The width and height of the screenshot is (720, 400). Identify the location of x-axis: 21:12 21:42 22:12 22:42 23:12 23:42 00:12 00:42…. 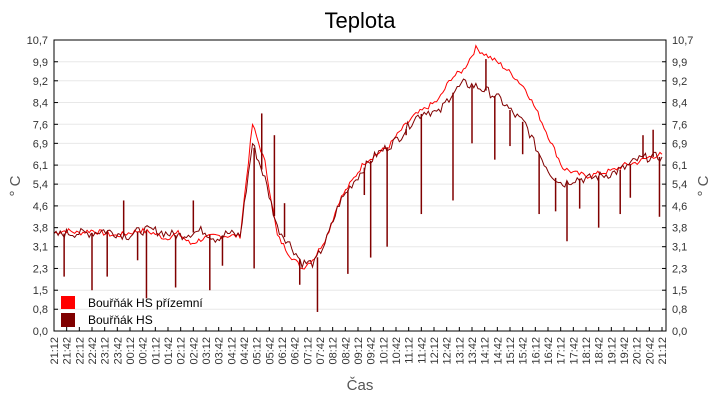
(359, 346).